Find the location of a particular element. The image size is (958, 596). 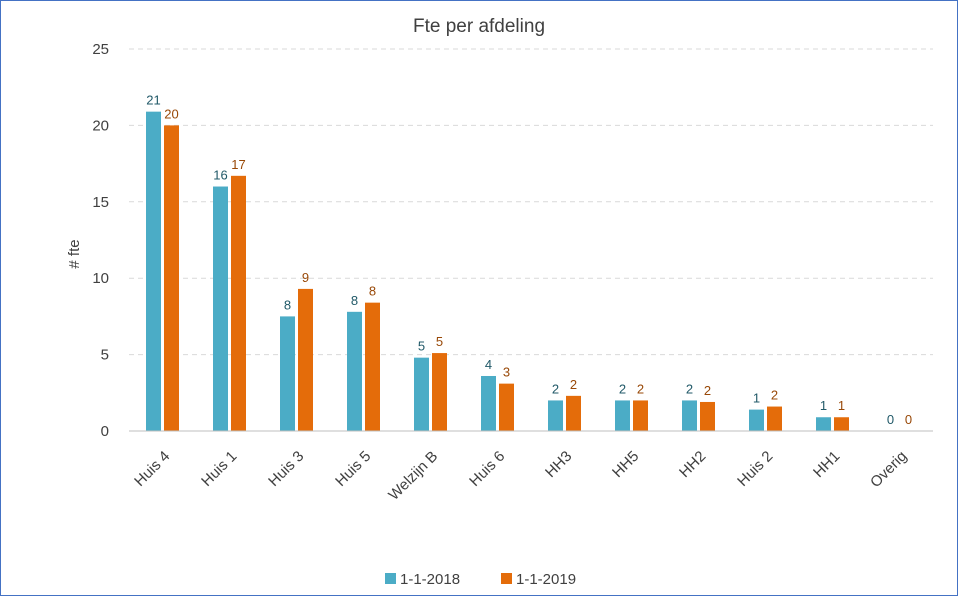

legend-entry: 1-1-2019 is located at coordinates (546, 579).